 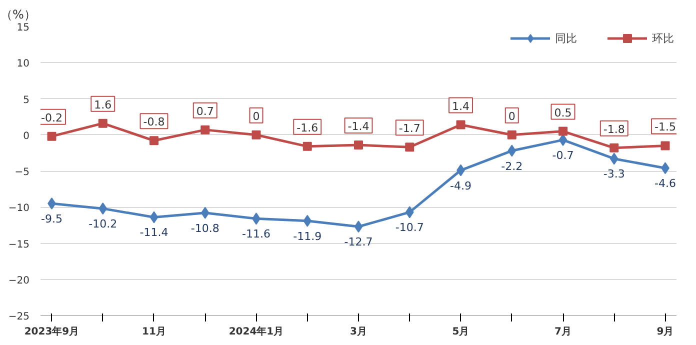 What do you see at coordinates (665, 183) in the screenshot?
I see `data-label: -4.6` at bounding box center [665, 183].